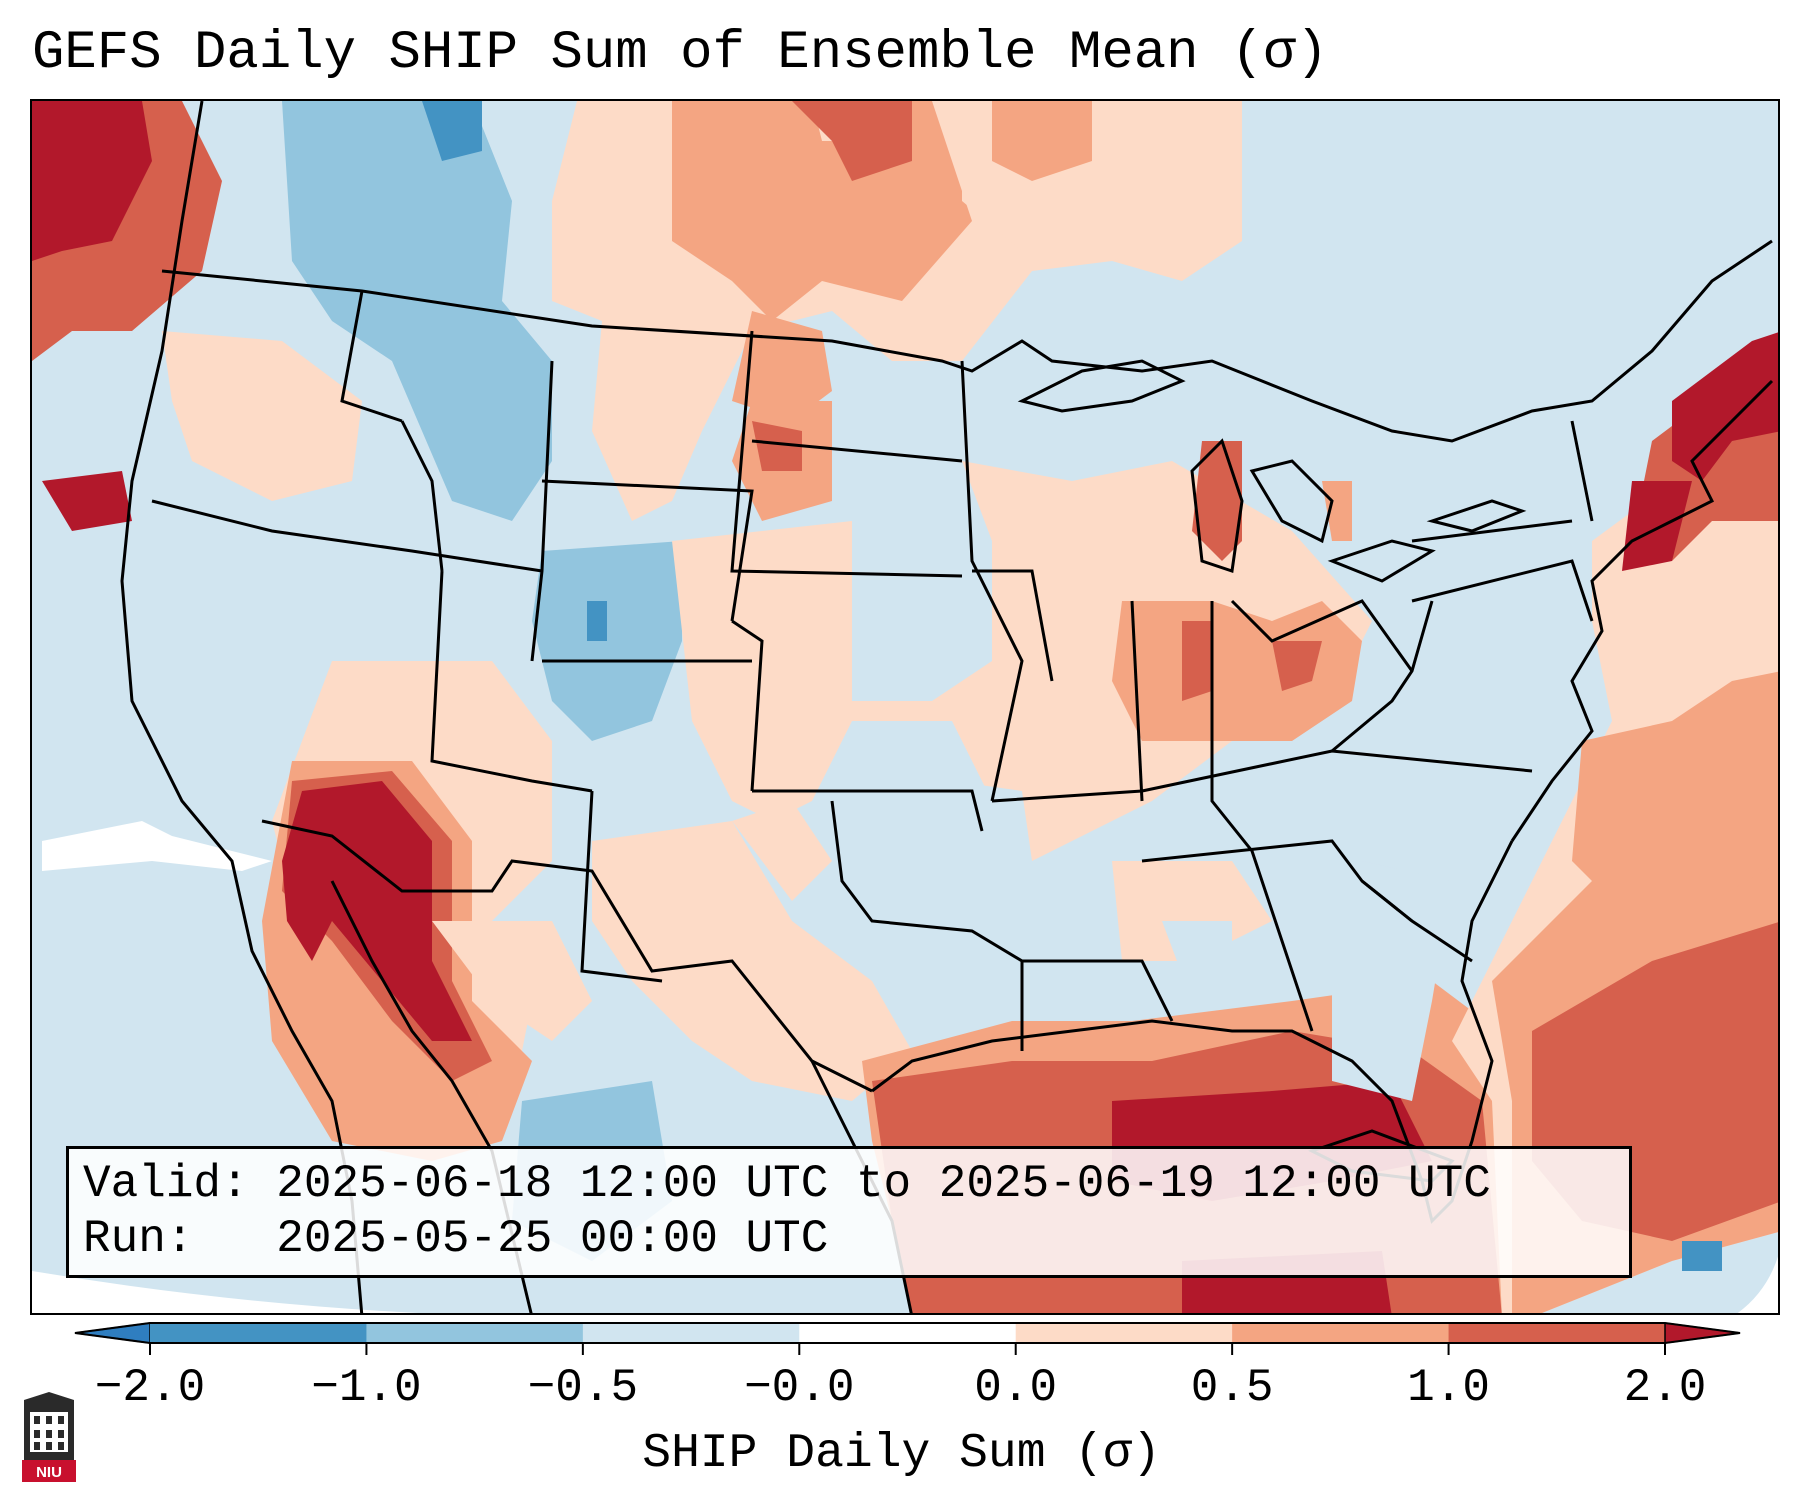  I want to click on valid-label: Valid:, so click(166, 1184).